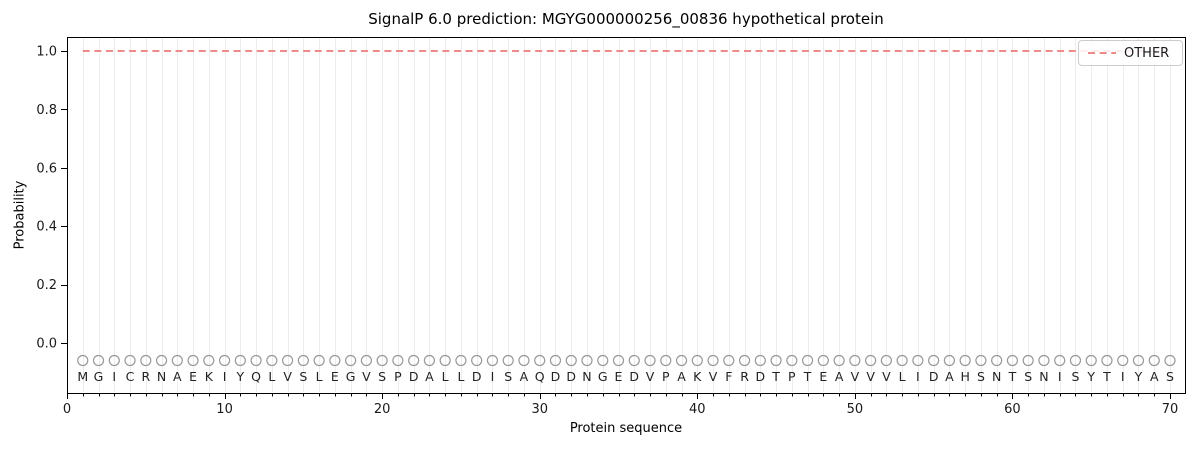 The width and height of the screenshot is (1200, 450). I want to click on svg-text: 30, so click(539, 409).